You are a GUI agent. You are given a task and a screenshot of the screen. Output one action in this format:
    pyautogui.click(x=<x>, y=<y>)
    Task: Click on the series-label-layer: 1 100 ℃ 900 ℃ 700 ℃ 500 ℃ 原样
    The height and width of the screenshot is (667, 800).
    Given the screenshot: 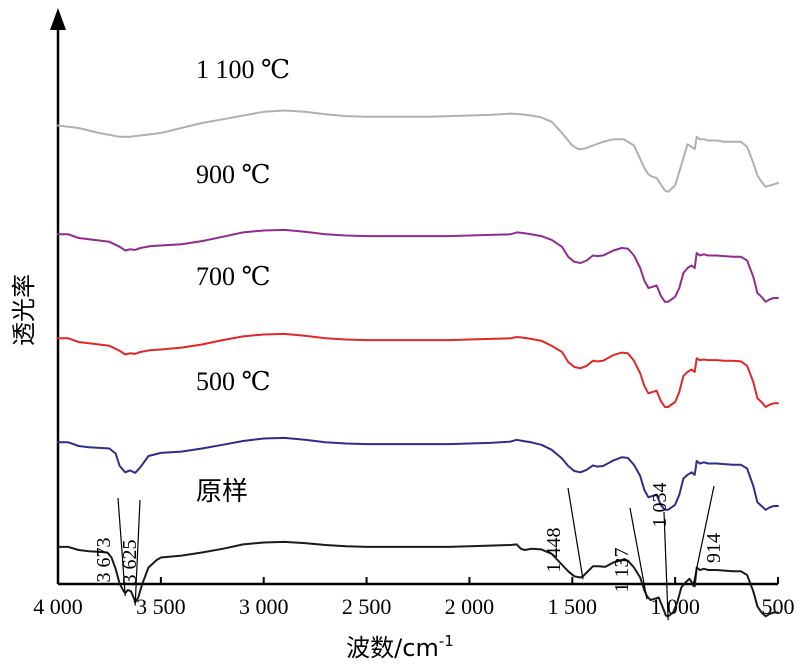 What is the action you would take?
    pyautogui.click(x=243, y=280)
    